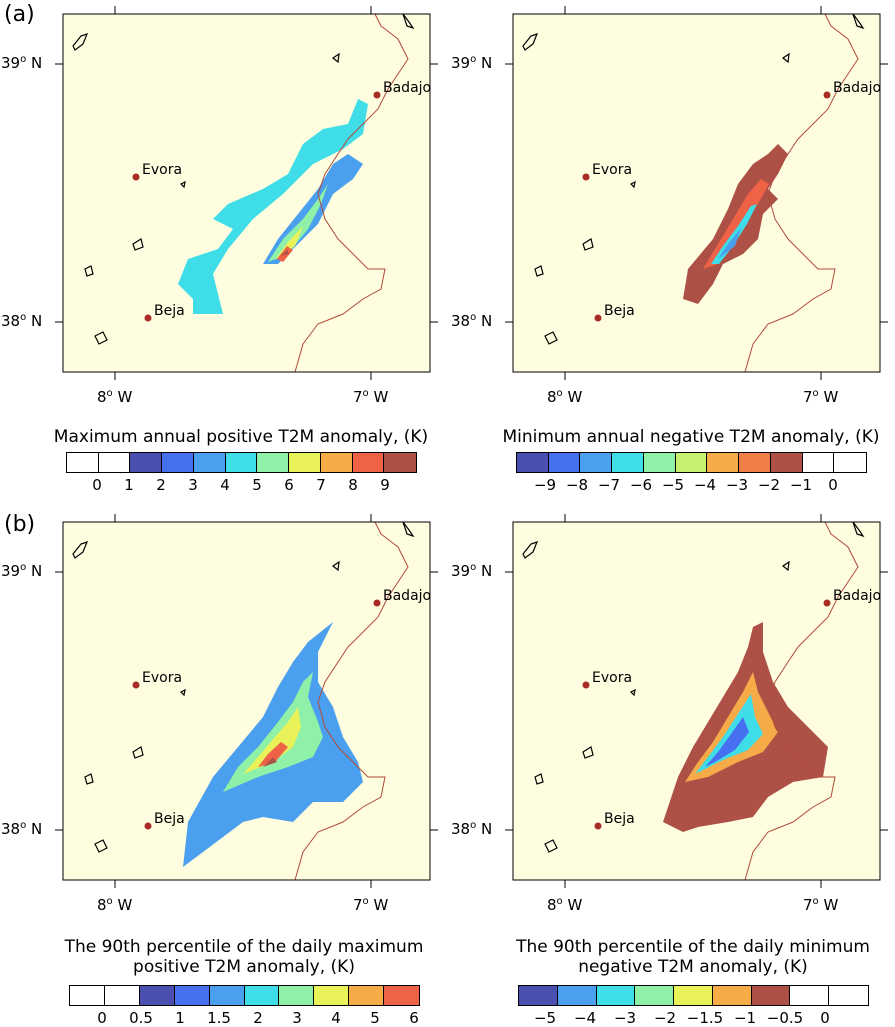 The height and width of the screenshot is (1027, 895). Describe the element at coordinates (258, 1018) in the screenshot. I see `colorbar-label: 2` at that location.